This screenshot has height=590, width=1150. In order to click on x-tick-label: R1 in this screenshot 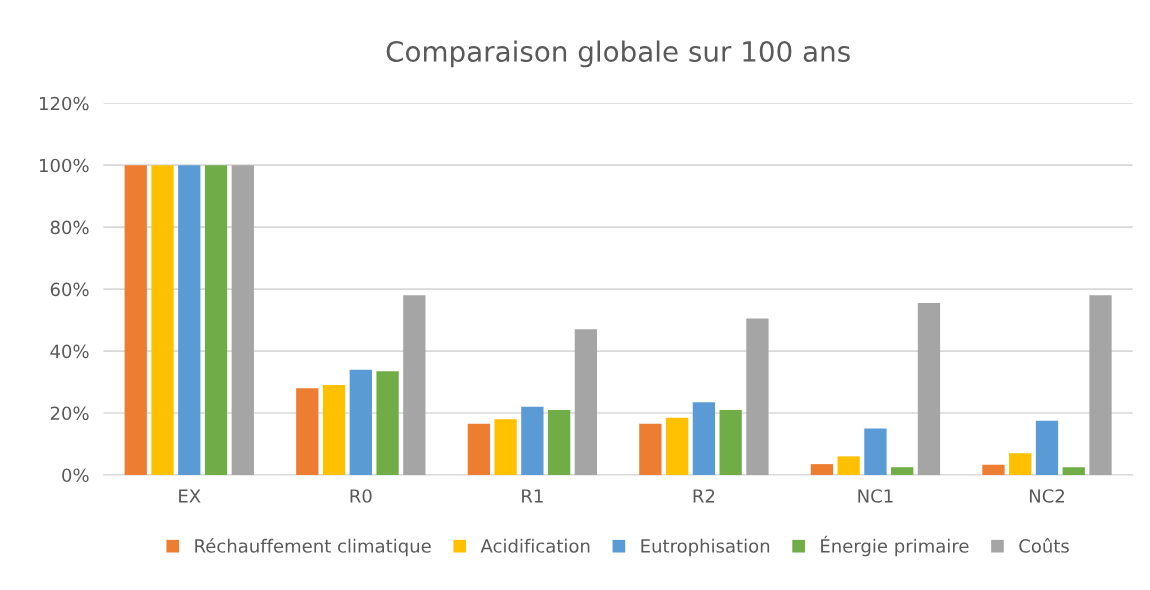, I will do `click(532, 496)`.